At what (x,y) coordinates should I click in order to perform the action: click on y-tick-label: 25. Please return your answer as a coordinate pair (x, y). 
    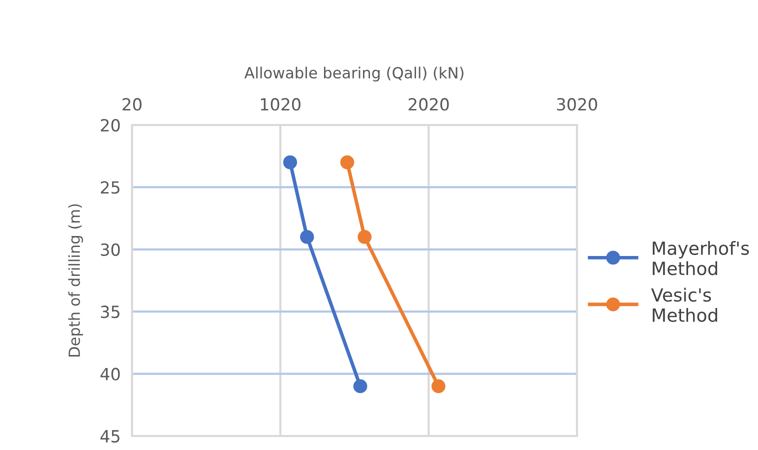
    Looking at the image, I should click on (110, 187).